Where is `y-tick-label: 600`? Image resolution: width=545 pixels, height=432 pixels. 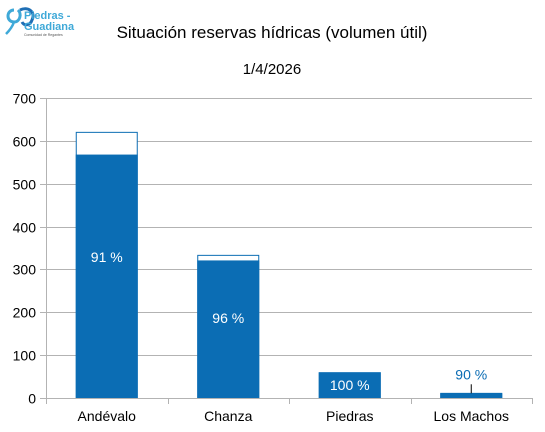
y-tick-label: 600 is located at coordinates (25, 142).